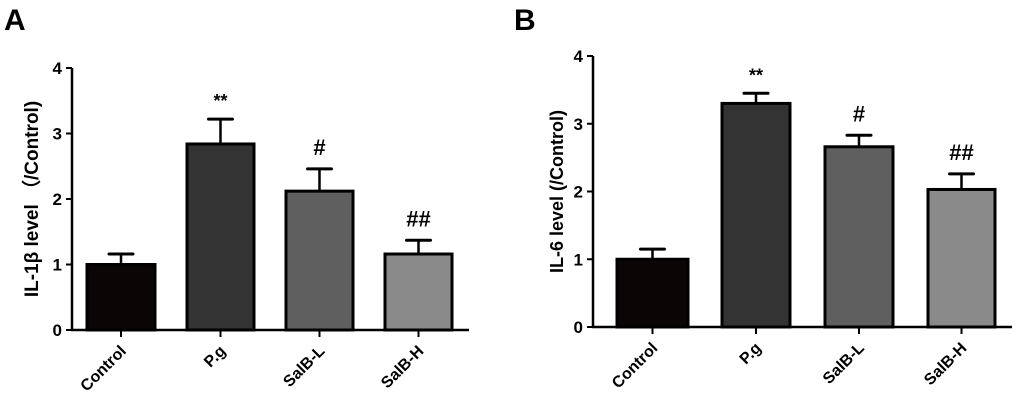  I want to click on panel-label: B, so click(525, 20).